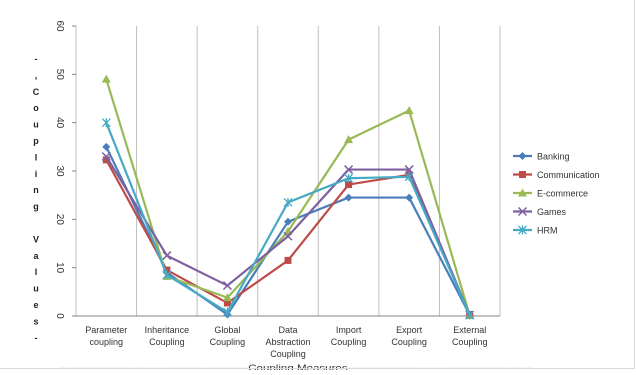 The image size is (636, 375). What do you see at coordinates (36, 108) in the screenshot?
I see `y-axis-label-char: o` at bounding box center [36, 108].